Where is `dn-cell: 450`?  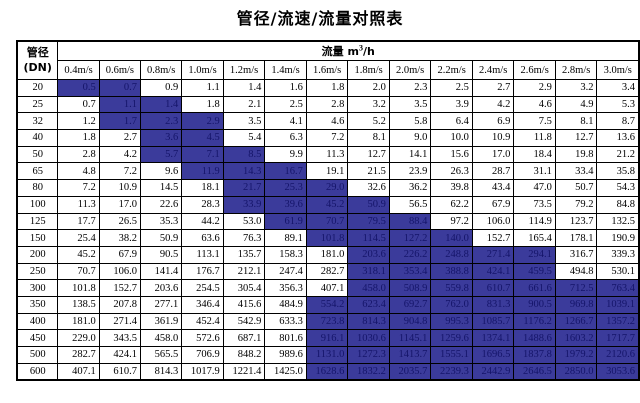 dn-cell: 450 is located at coordinates (37, 338).